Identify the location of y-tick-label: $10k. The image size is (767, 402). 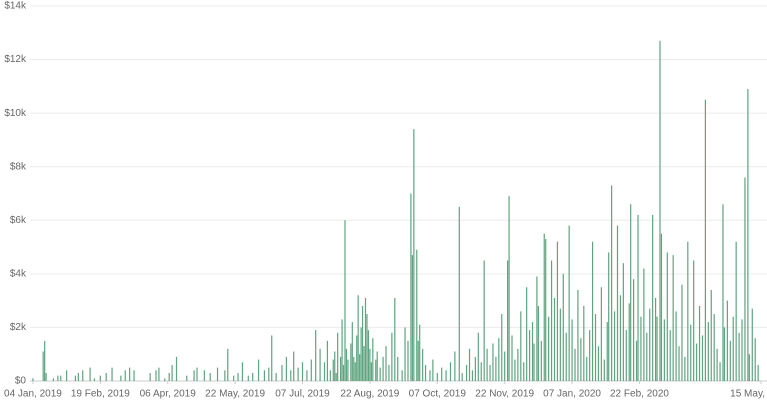
(15, 113).